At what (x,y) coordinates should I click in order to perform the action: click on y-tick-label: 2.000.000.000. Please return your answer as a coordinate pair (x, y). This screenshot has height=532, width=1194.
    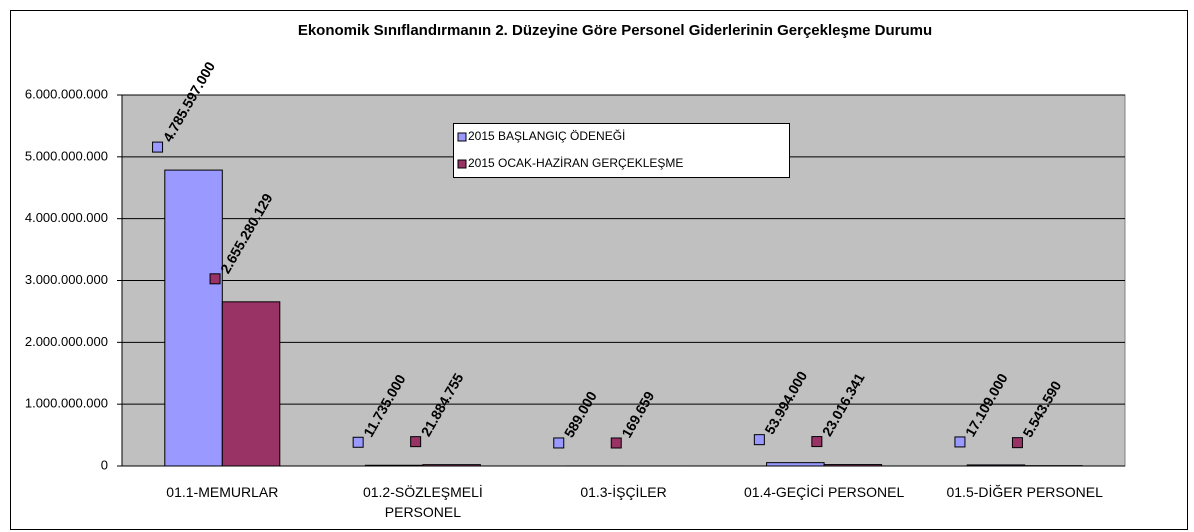
    Looking at the image, I should click on (66, 341).